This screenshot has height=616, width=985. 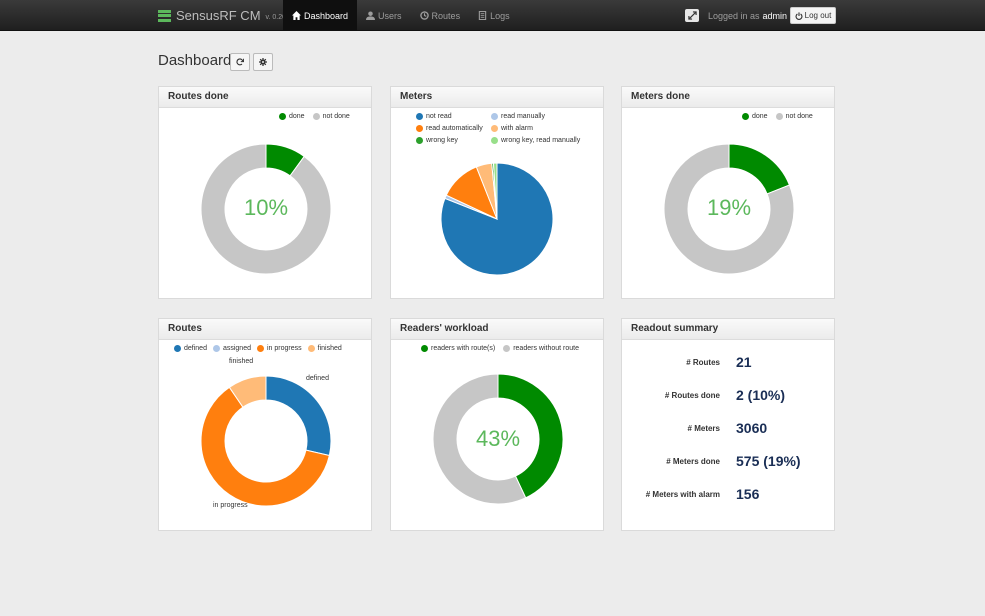 I want to click on legend-item-wrong-key-read-manually: wrong key, read manually, so click(x=535, y=140).